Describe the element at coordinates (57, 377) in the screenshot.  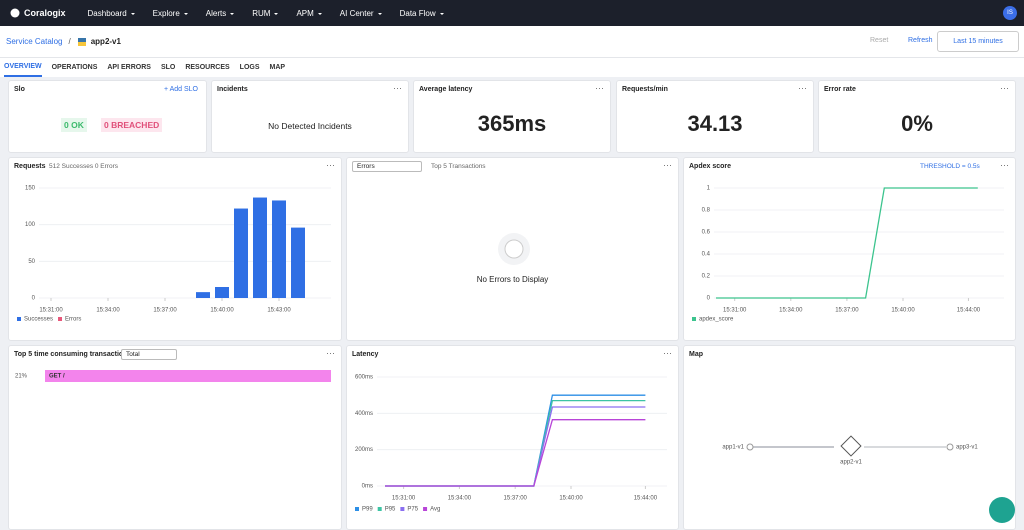
I see `bar-label: GET /` at that location.